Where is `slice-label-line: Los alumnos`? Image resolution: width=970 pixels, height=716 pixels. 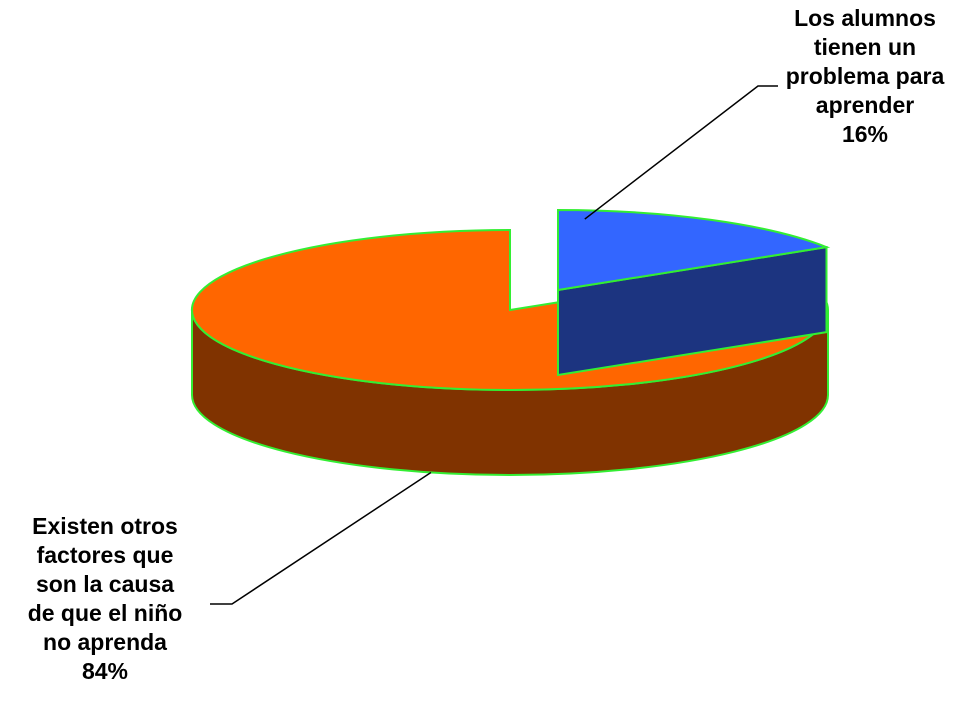 slice-label-line: Los alumnos is located at coordinates (865, 18).